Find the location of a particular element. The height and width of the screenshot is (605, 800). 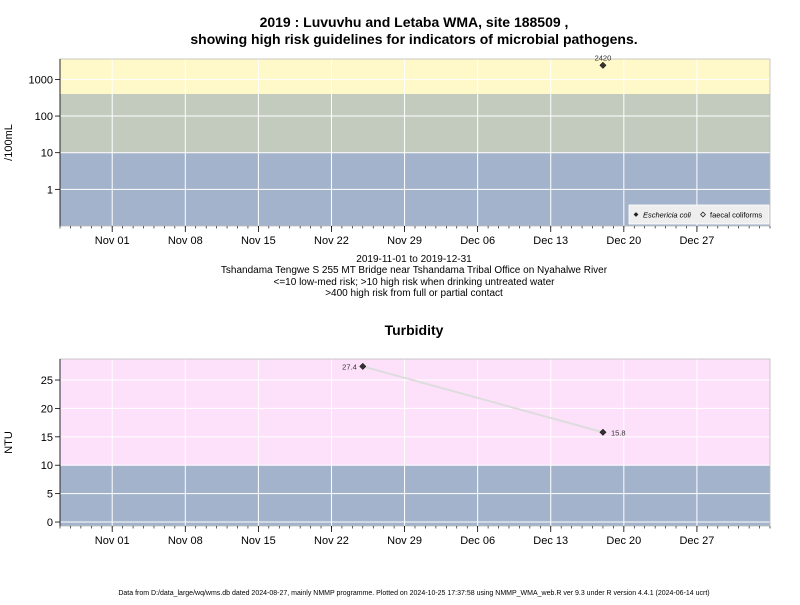

y-tick-label: 20 is located at coordinates (47, 409).